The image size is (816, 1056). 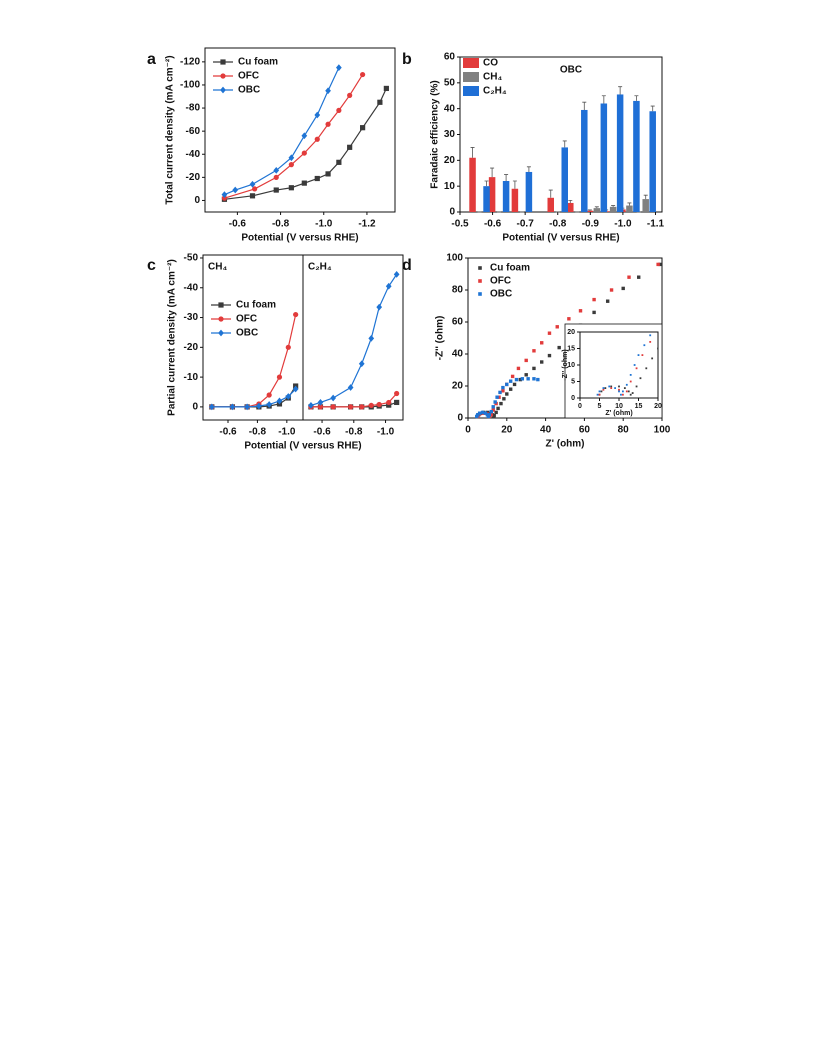 I want to click on panel-letter: b, so click(x=407, y=59).